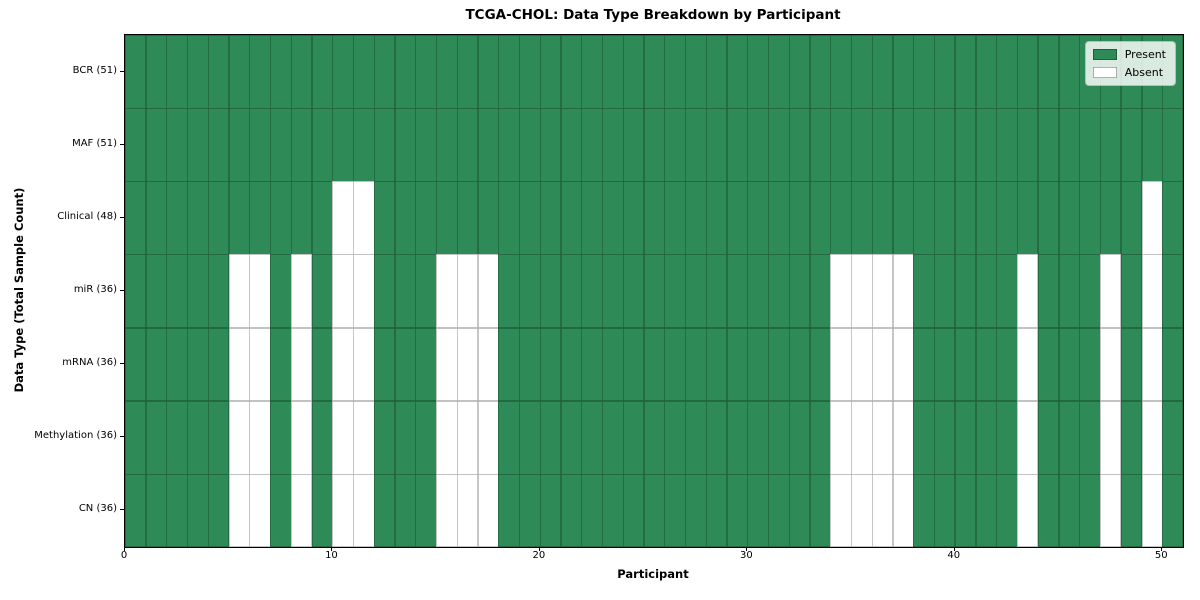 The height and width of the screenshot is (600, 1200). I want to click on legend-label-present: Present, so click(1145, 54).